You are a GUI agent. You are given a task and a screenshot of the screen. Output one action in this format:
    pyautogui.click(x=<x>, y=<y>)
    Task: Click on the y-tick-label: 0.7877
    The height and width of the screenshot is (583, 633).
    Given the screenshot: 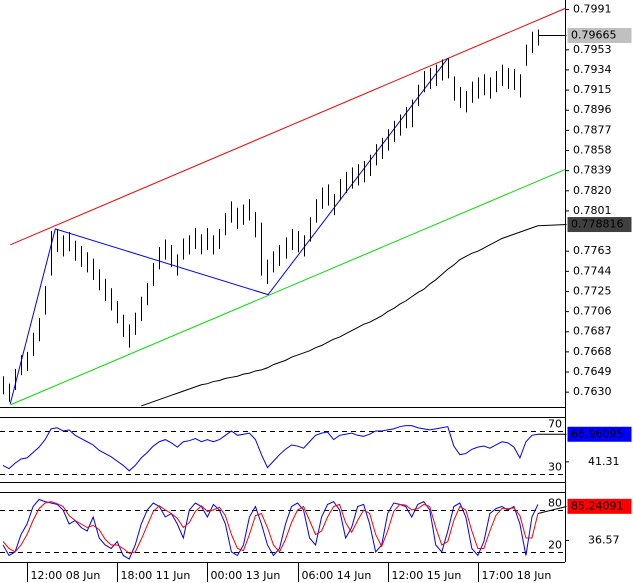 What is the action you would take?
    pyautogui.click(x=592, y=129)
    